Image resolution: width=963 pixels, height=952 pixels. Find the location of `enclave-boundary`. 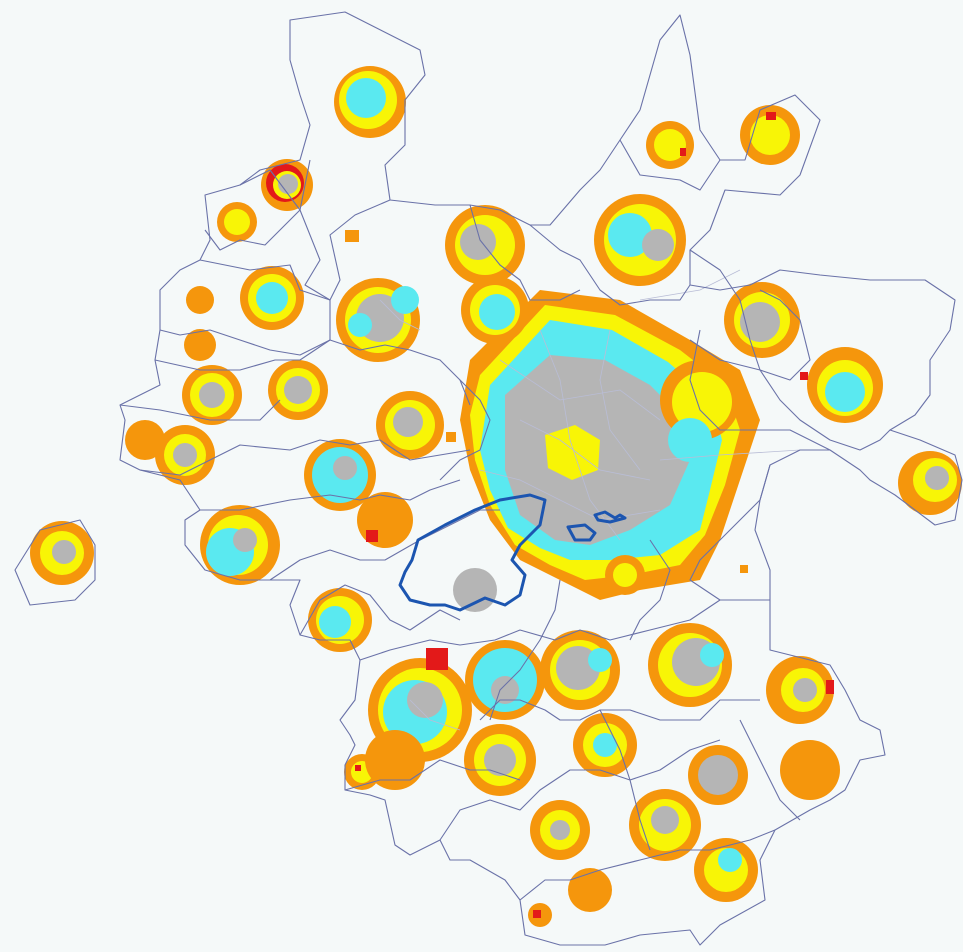

enclave-boundary is located at coordinates (55, 562).